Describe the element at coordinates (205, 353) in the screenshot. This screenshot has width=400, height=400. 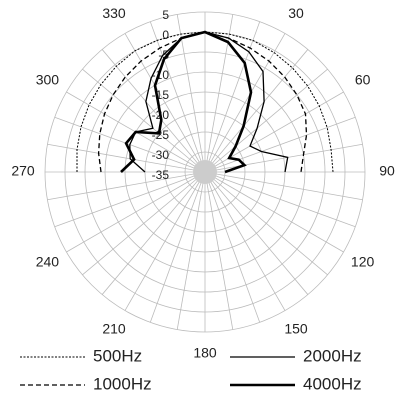
I see `theta-tick-label: 180` at that location.